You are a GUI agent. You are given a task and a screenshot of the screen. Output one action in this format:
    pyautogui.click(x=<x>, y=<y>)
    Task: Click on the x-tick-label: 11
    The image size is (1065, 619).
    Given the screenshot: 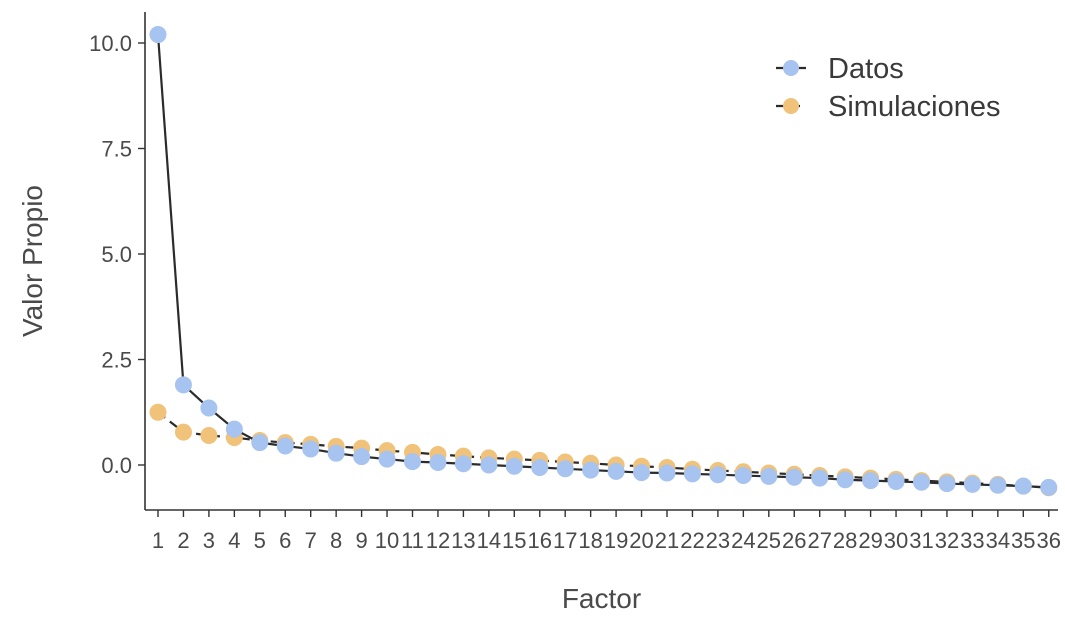 What is the action you would take?
    pyautogui.click(x=412, y=540)
    